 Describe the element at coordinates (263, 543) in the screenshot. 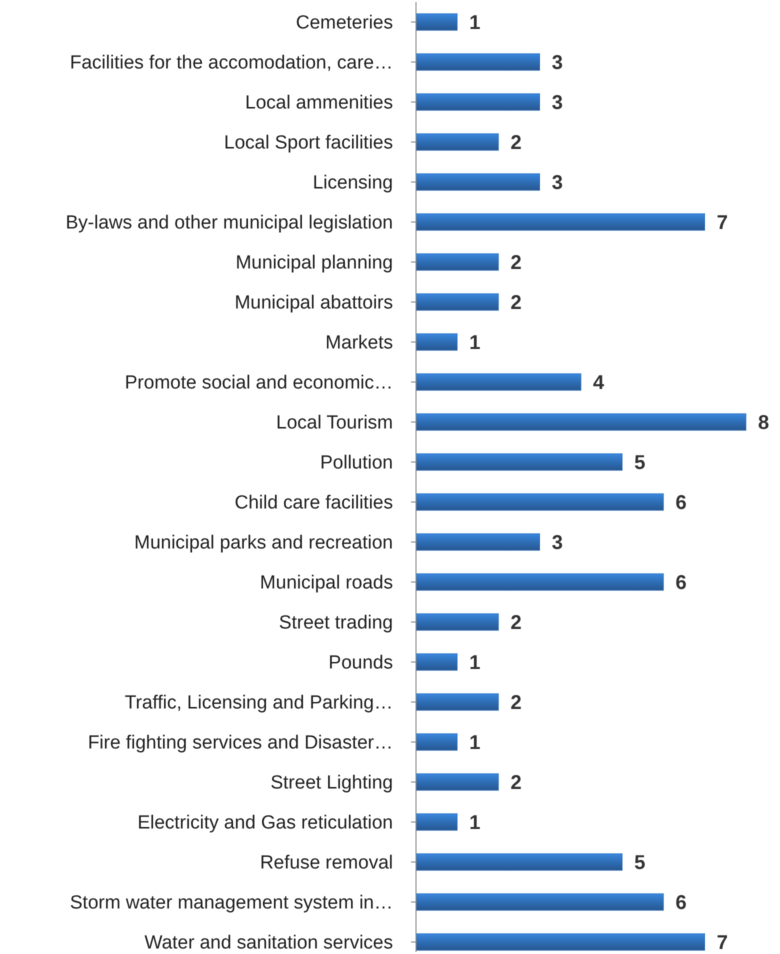

I see `y-tick-label: Municipal parks and recreation` at that location.